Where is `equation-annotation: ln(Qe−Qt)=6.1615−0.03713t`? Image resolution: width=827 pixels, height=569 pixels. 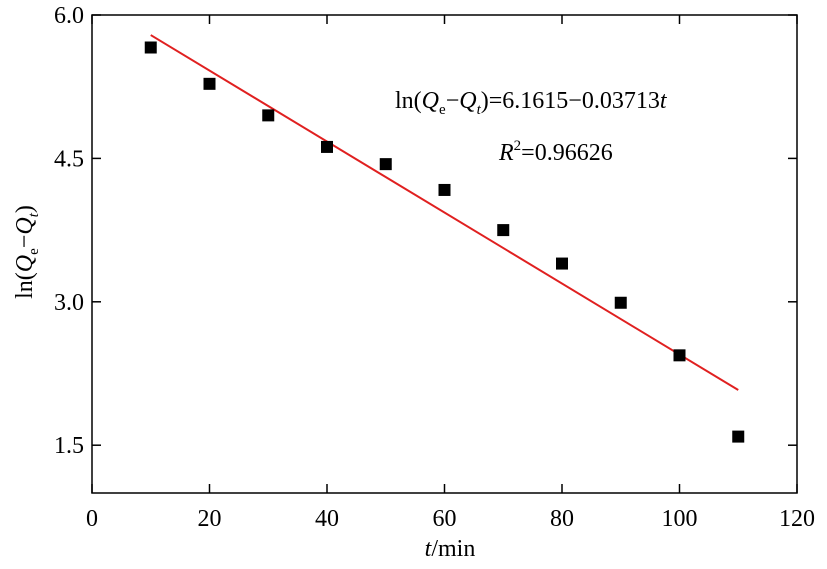
equation-annotation: ln(Qe−Qt)=6.1615−0.03713t is located at coordinates (531, 103).